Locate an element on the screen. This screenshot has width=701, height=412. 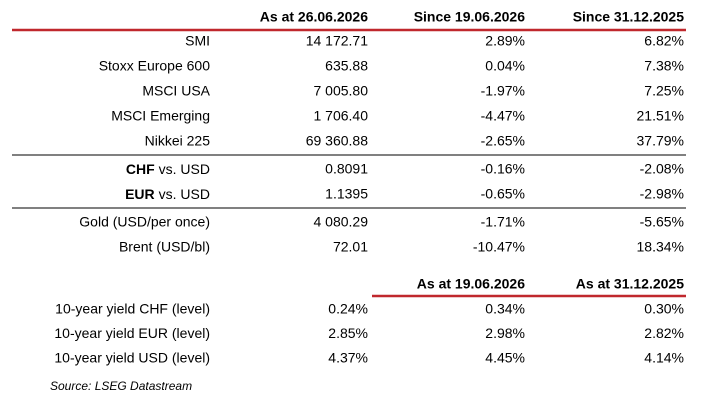
cell: 69 360.88 is located at coordinates (337, 141).